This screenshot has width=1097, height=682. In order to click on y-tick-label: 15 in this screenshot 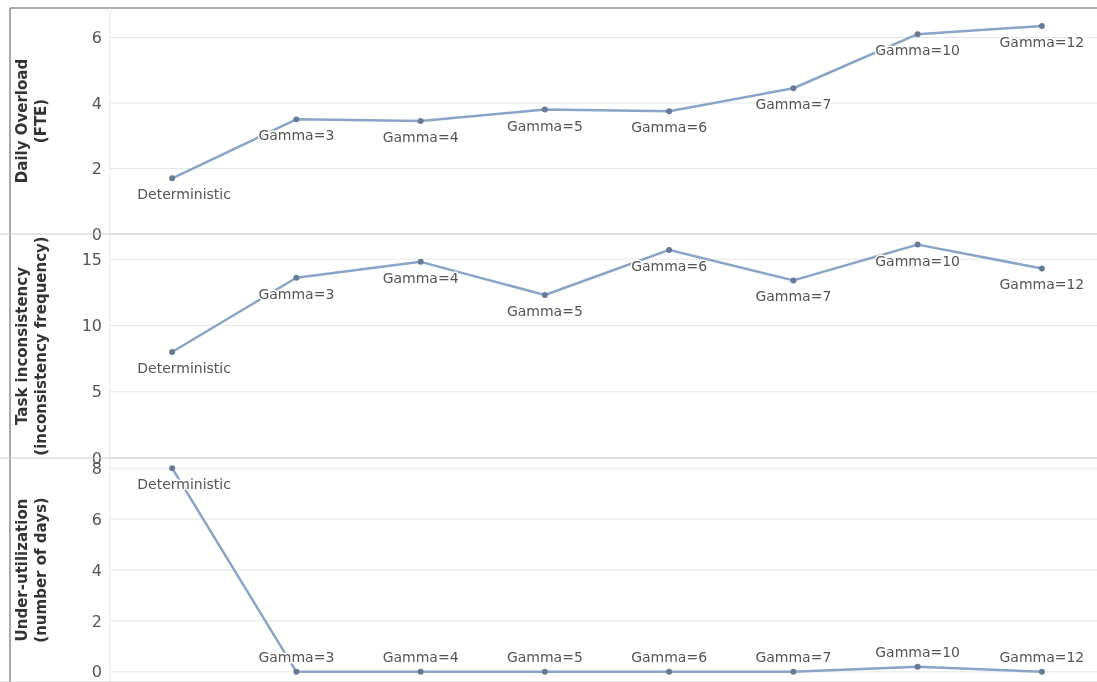, I will do `click(91, 259)`.